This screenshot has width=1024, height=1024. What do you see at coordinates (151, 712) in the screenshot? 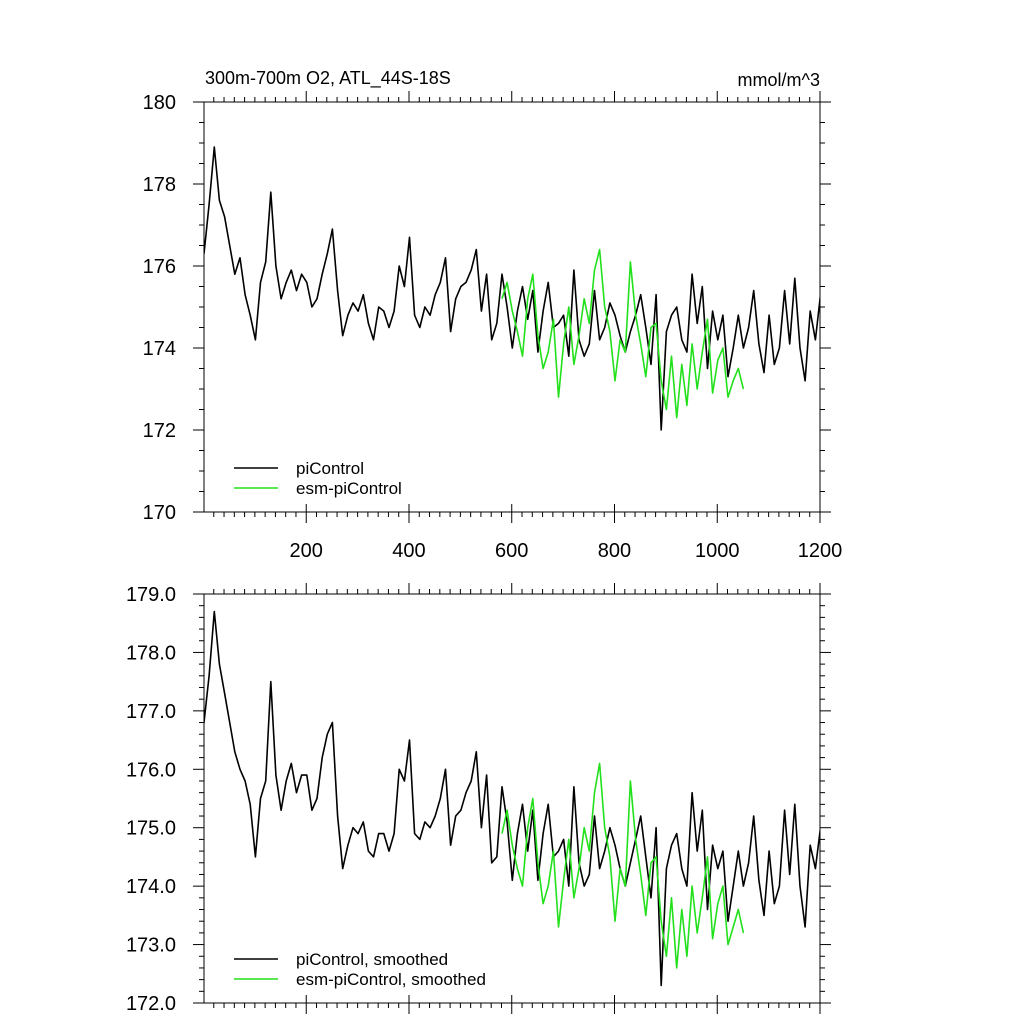
I see `y-tick-label: 177.0` at bounding box center [151, 712].